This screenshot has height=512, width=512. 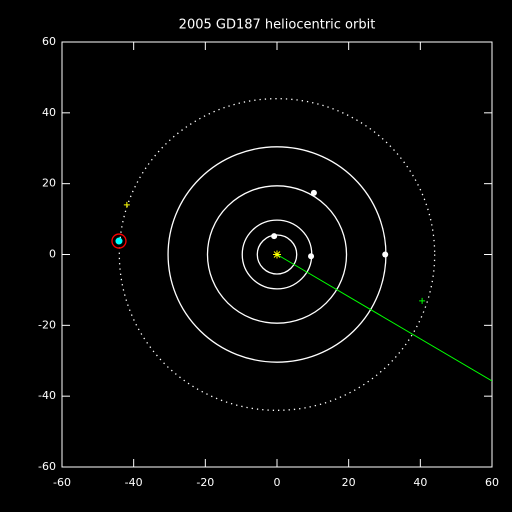 What do you see at coordinates (205, 482) in the screenshot?
I see `x-tick-label: -20` at bounding box center [205, 482].